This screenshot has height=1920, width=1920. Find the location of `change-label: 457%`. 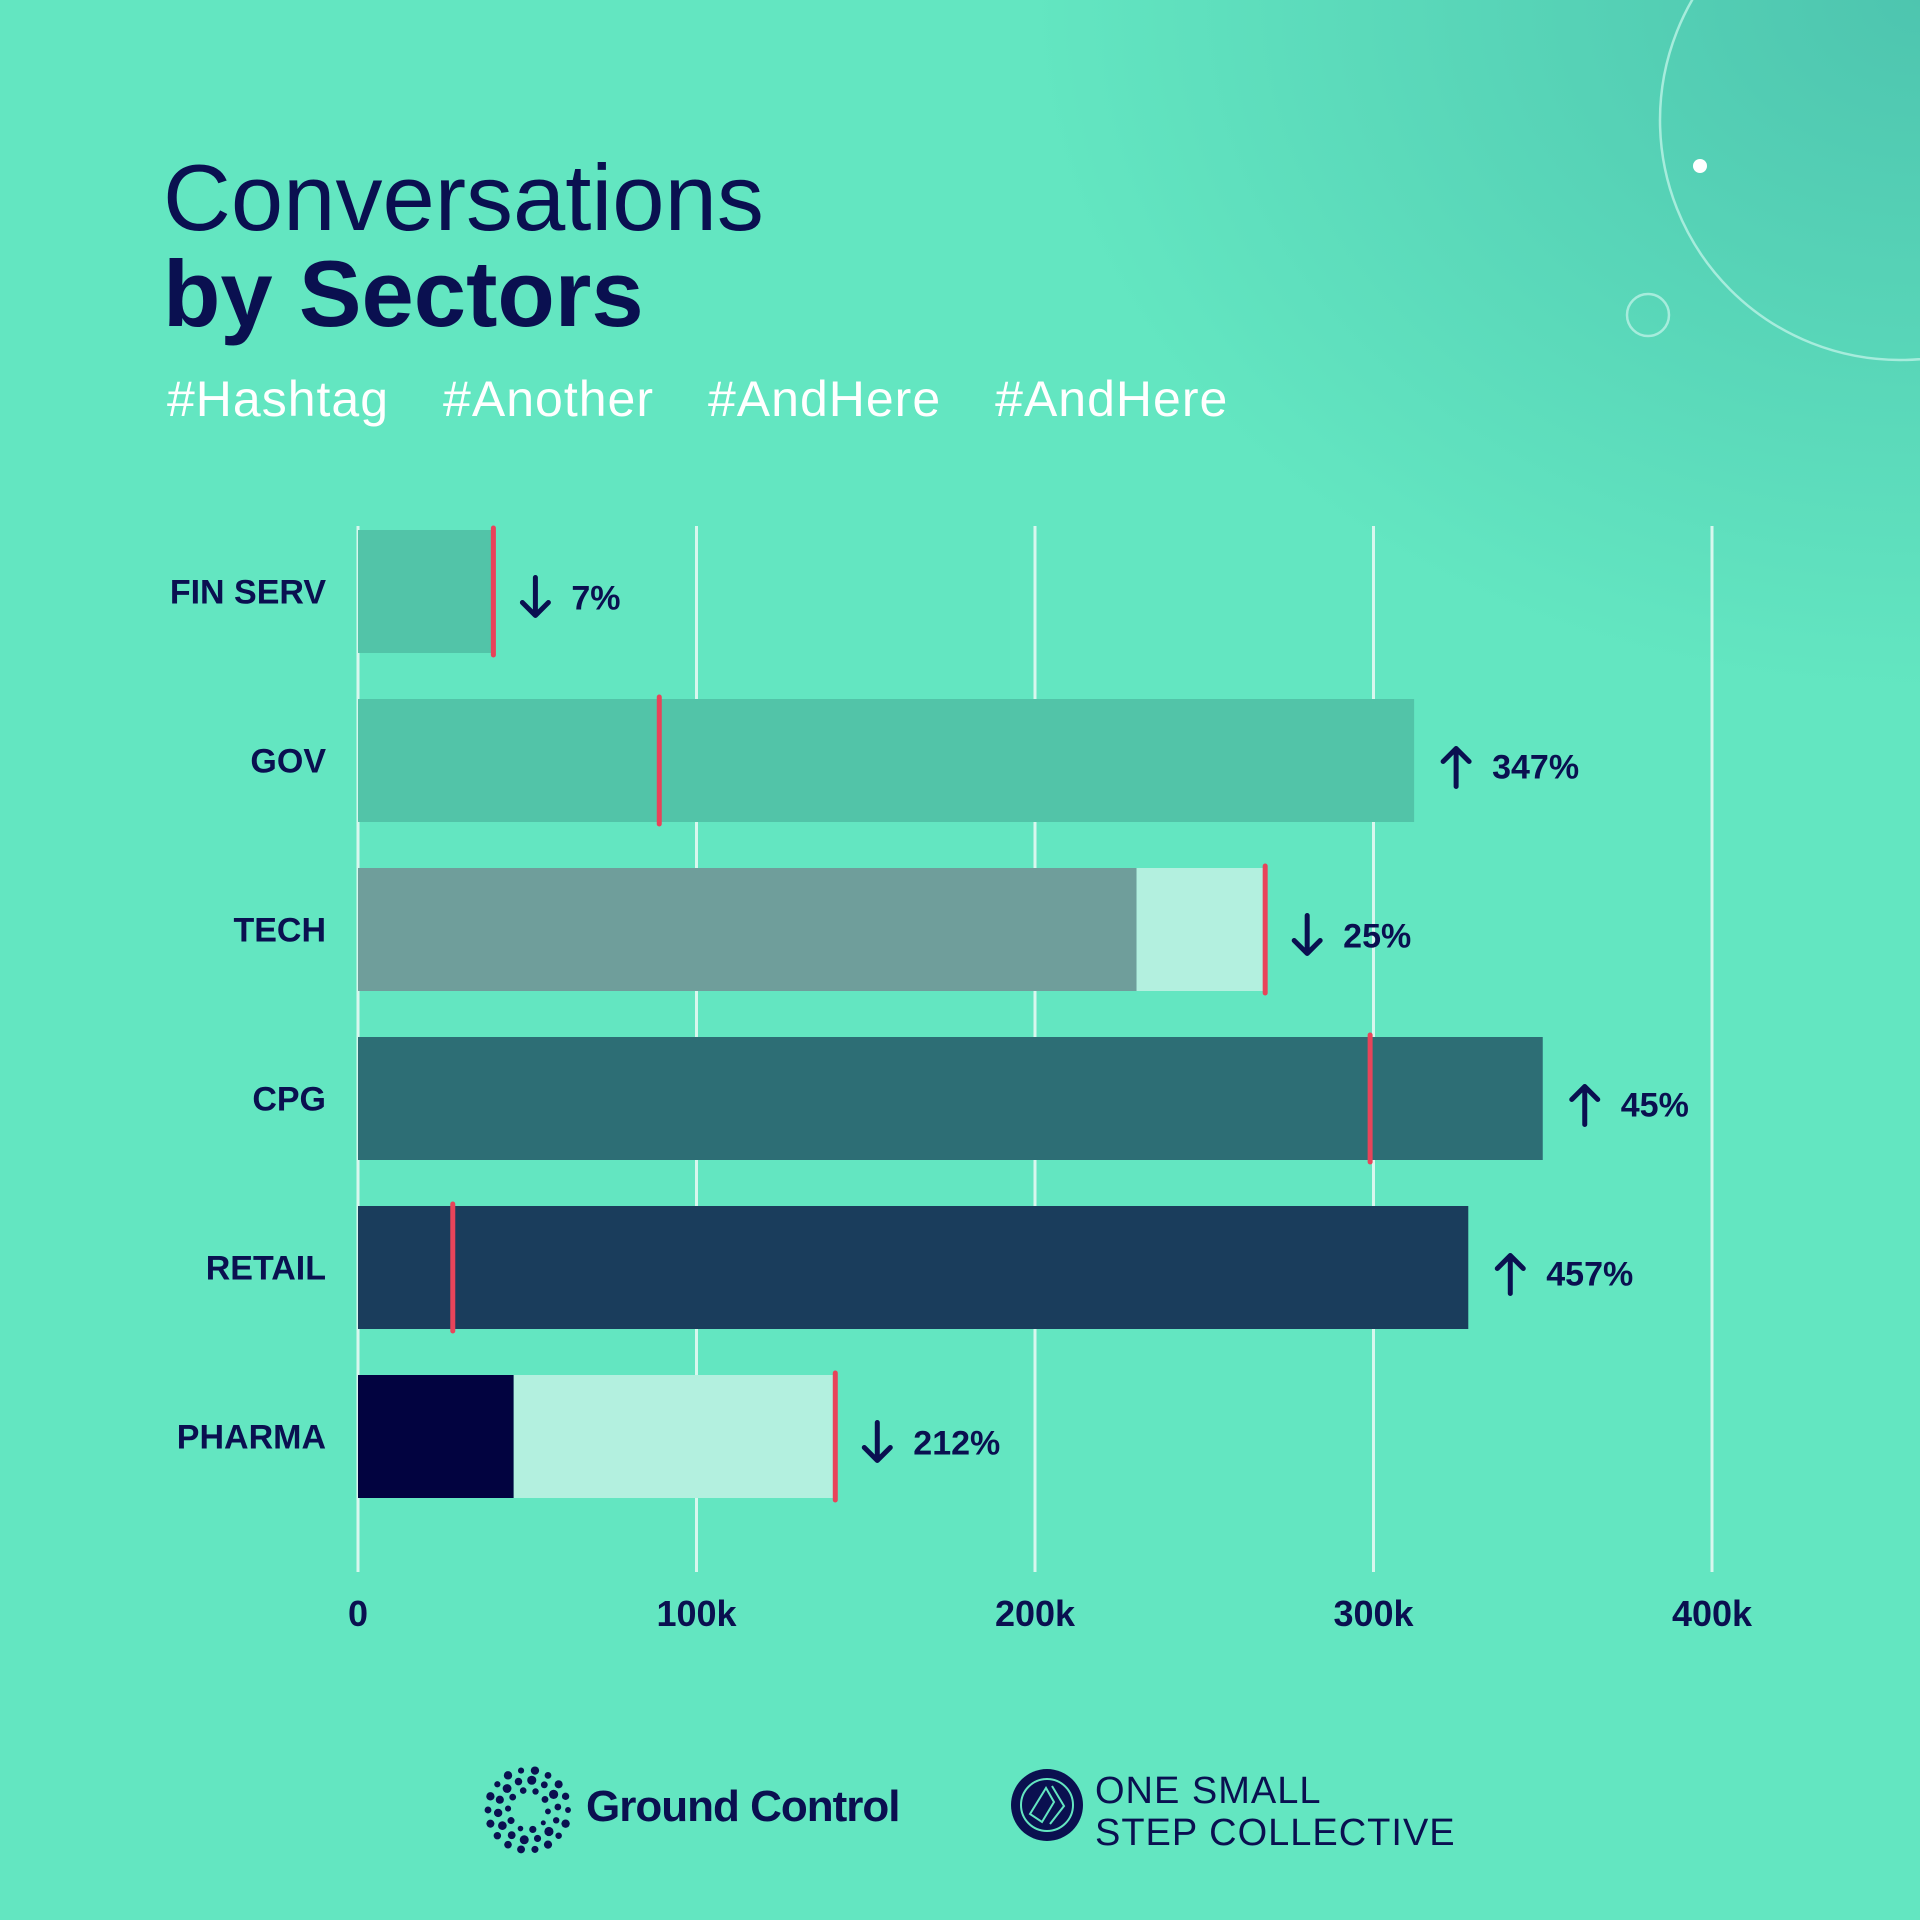

change-label: 457% is located at coordinates (1589, 1275).